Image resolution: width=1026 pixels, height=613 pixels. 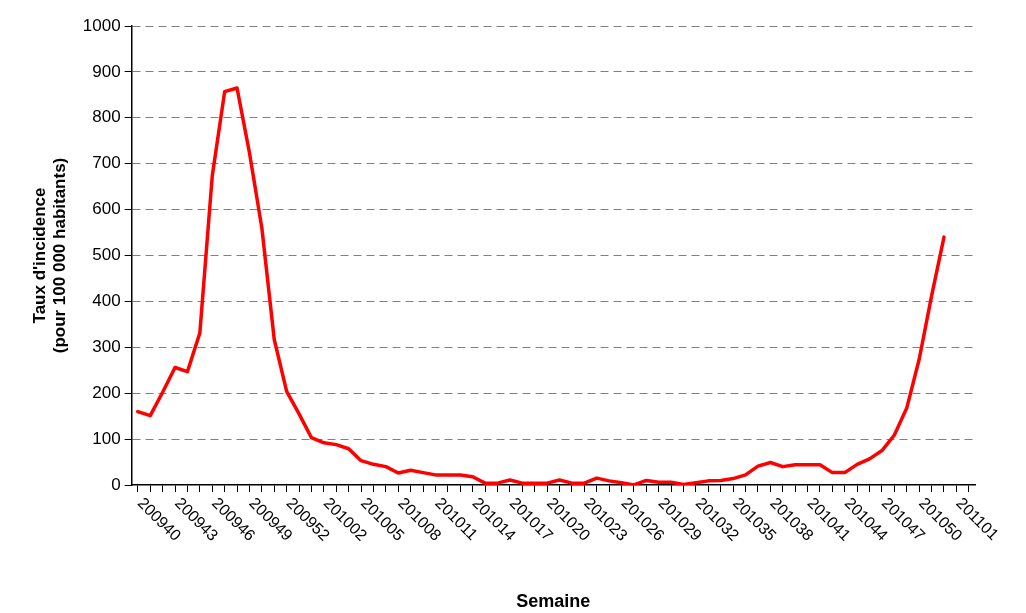 What do you see at coordinates (553, 601) in the screenshot?
I see `x-axis-title: Semaine` at bounding box center [553, 601].